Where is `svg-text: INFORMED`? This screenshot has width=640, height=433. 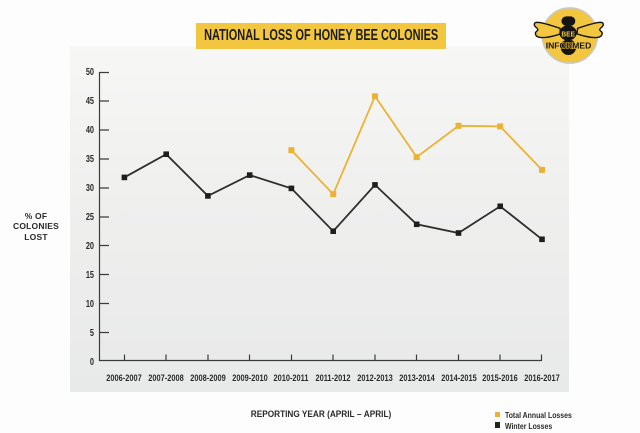 svg-text: INFORMED is located at coordinates (569, 45).